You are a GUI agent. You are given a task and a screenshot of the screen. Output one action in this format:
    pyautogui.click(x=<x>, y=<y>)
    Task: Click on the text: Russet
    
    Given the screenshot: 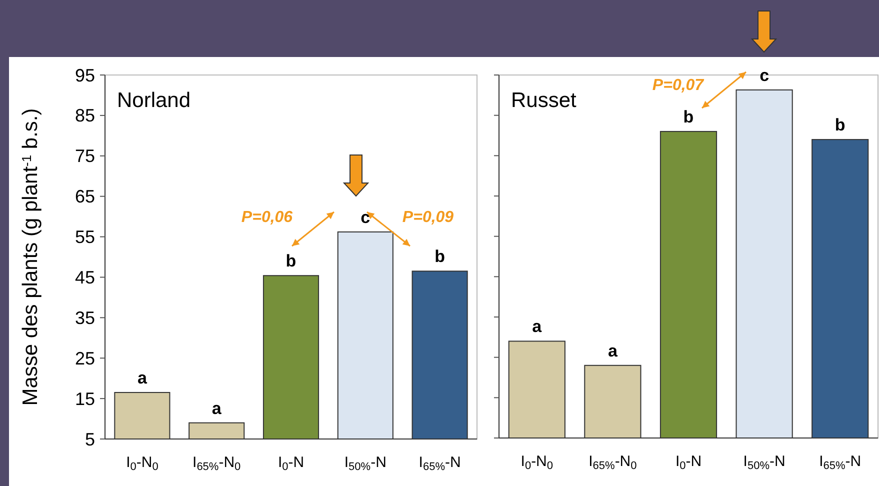 What is the action you would take?
    pyautogui.click(x=544, y=100)
    